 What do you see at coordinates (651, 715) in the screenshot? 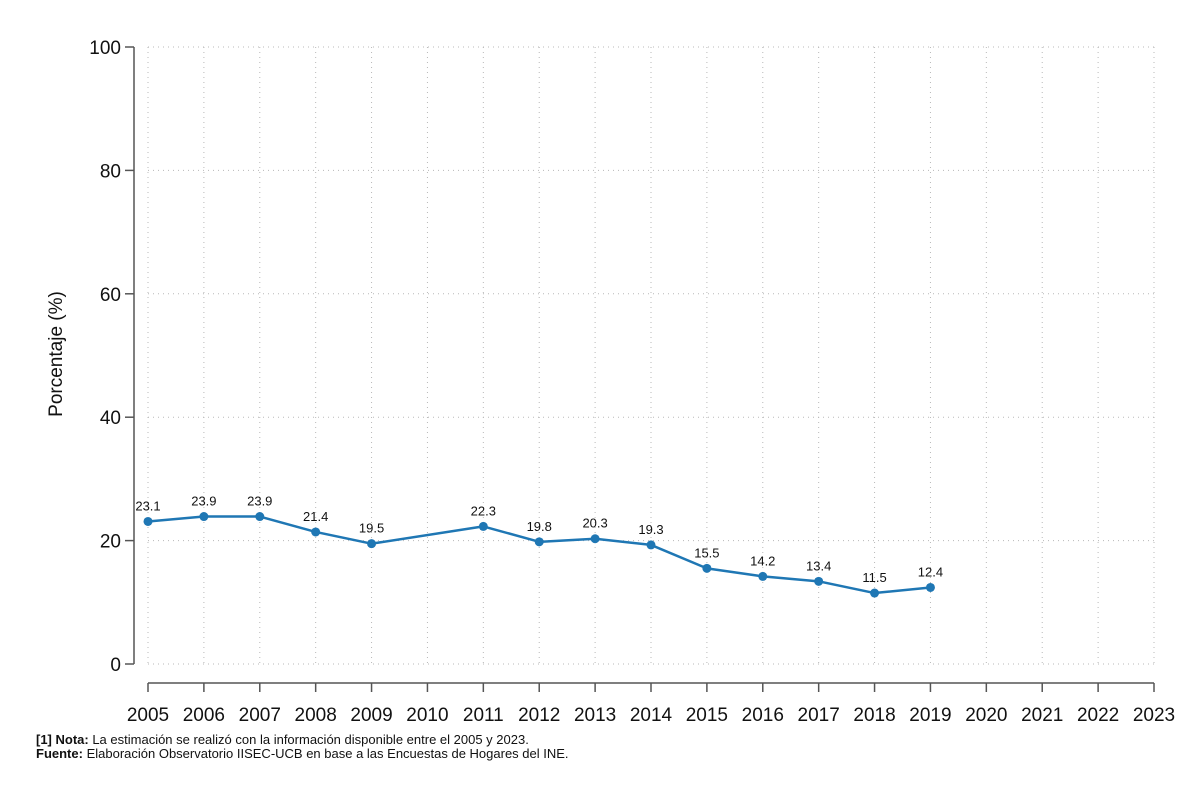
I see `x-tick-label: 2014` at bounding box center [651, 715].